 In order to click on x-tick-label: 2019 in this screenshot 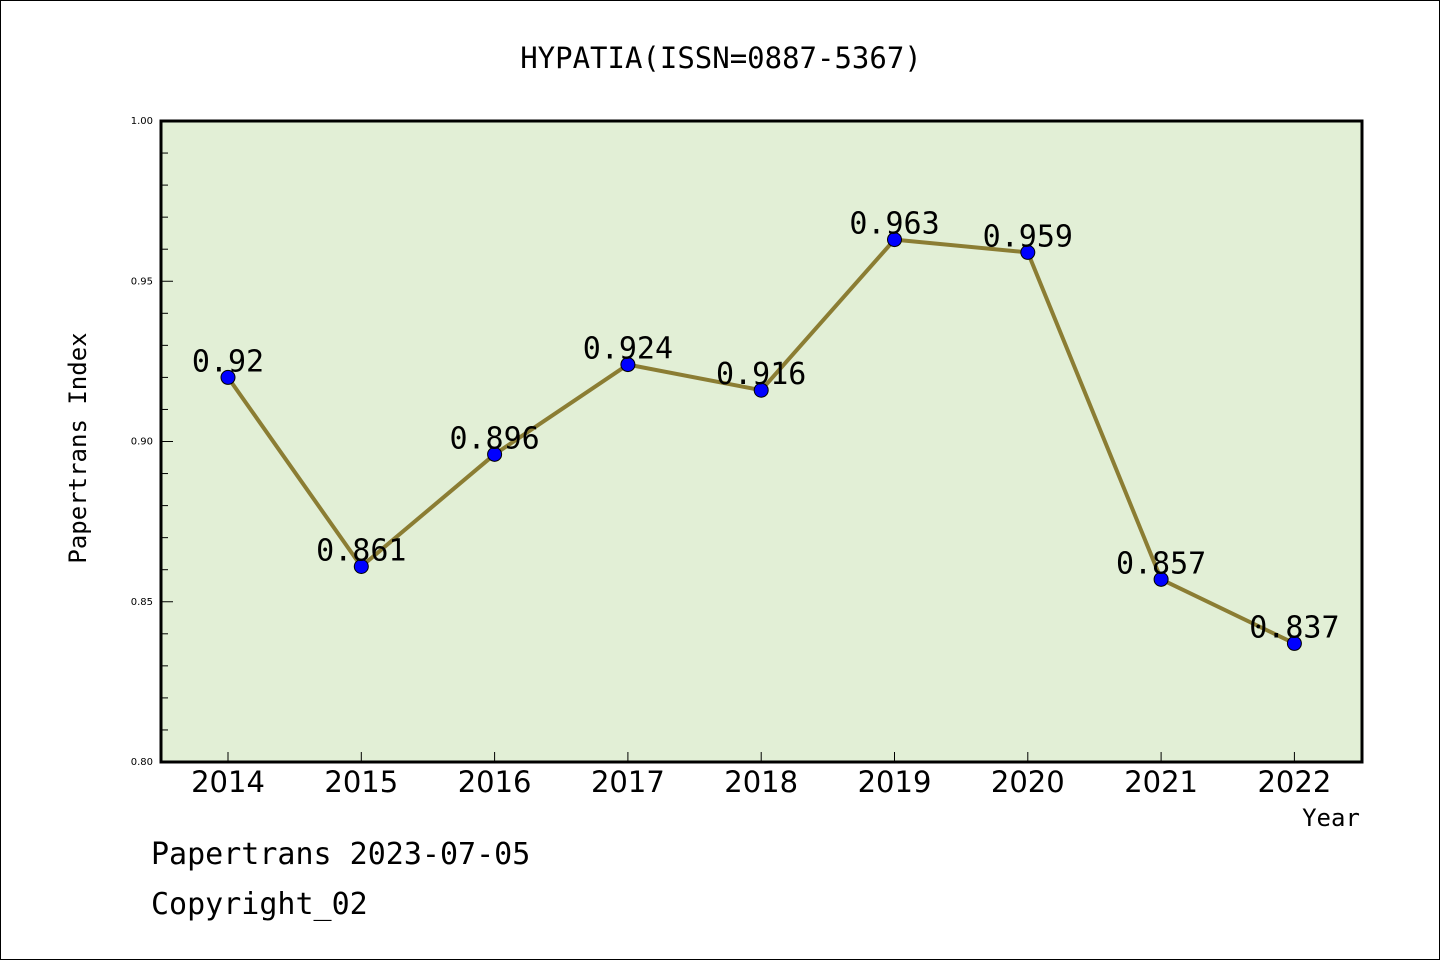, I will do `click(895, 782)`.